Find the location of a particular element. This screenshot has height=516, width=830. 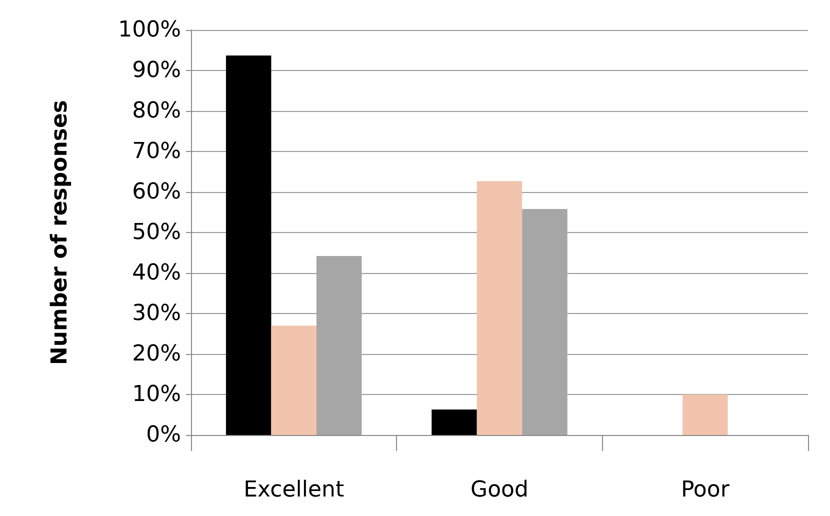

y-tick-label: 80% is located at coordinates (156, 111).